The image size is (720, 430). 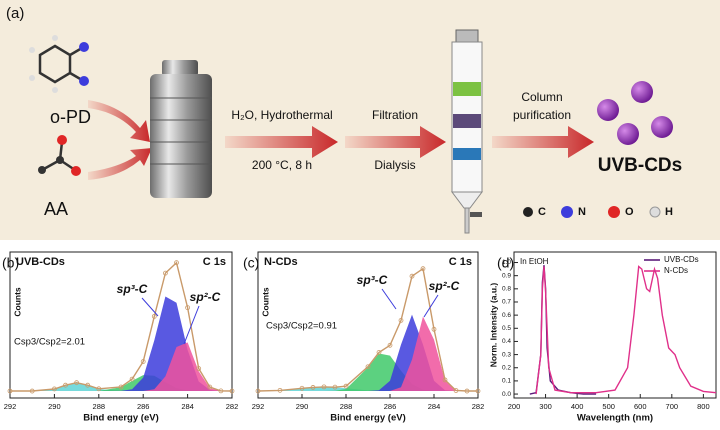 What do you see at coordinates (542, 212) in the screenshot?
I see `atom-label: C` at bounding box center [542, 212].